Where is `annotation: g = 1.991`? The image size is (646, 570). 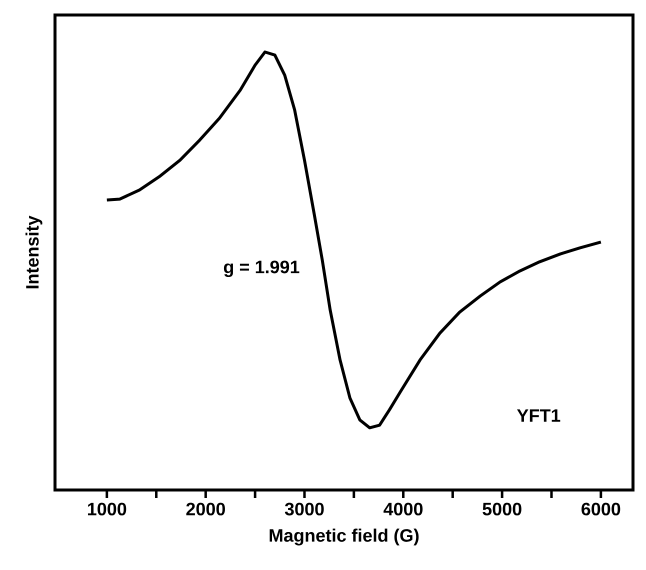
annotation: g = 1.991 is located at coordinates (262, 268).